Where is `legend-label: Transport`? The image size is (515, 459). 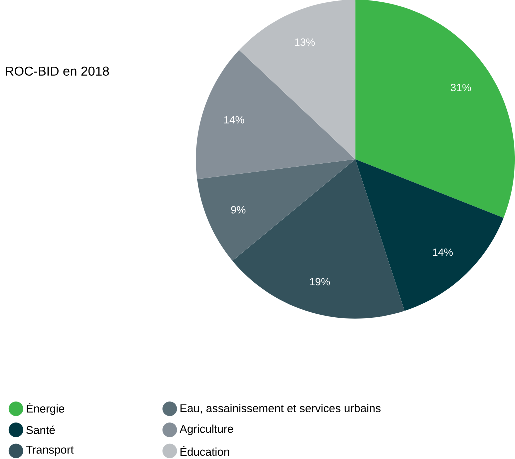
legend-label: Transport is located at coordinates (50, 451).